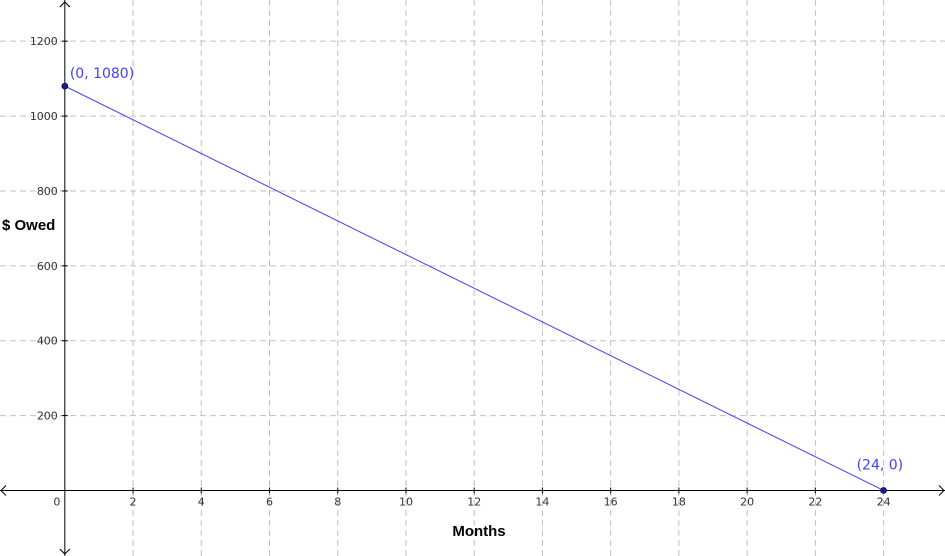 The height and width of the screenshot is (556, 945). Describe the element at coordinates (611, 501) in the screenshot. I see `x-tick-label: 16` at that location.